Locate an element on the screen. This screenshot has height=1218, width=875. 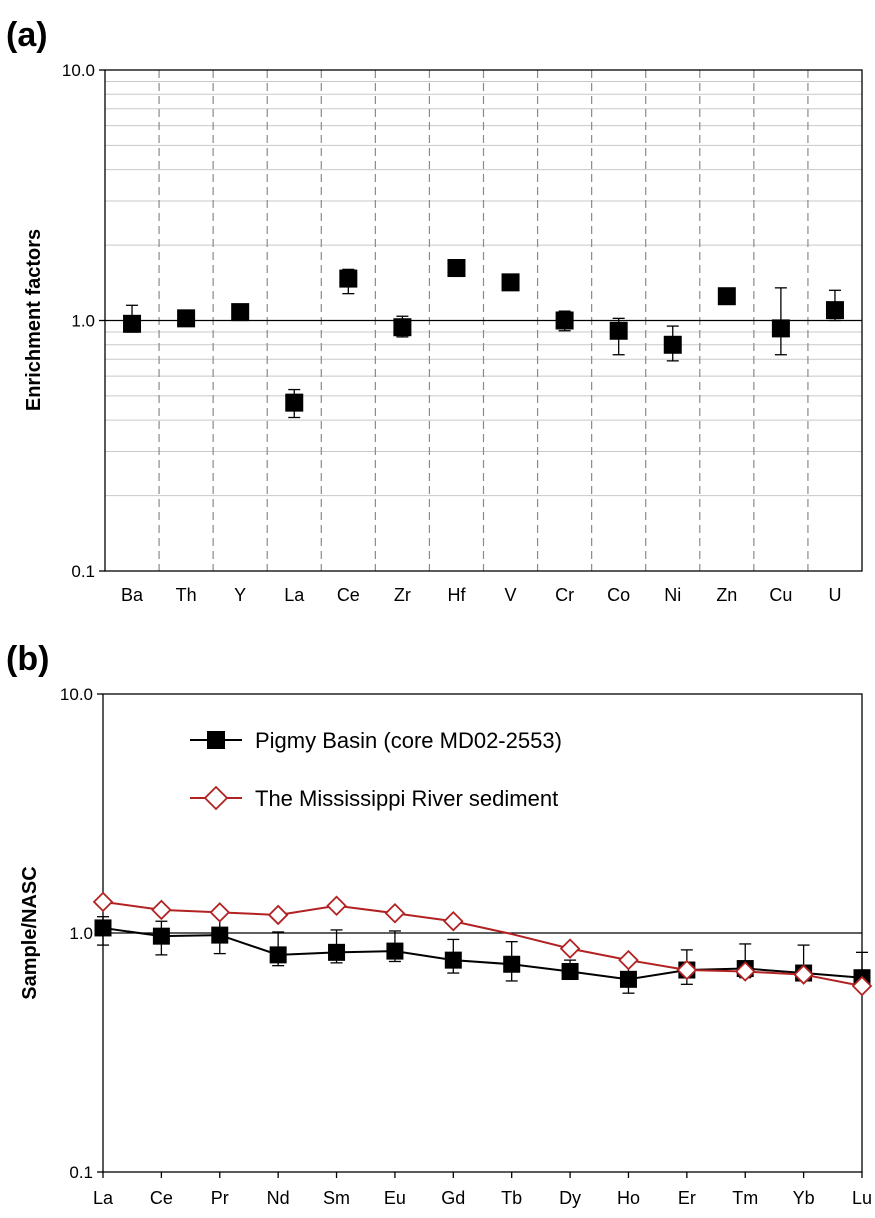
data-point-zn is located at coordinates (726, 296).